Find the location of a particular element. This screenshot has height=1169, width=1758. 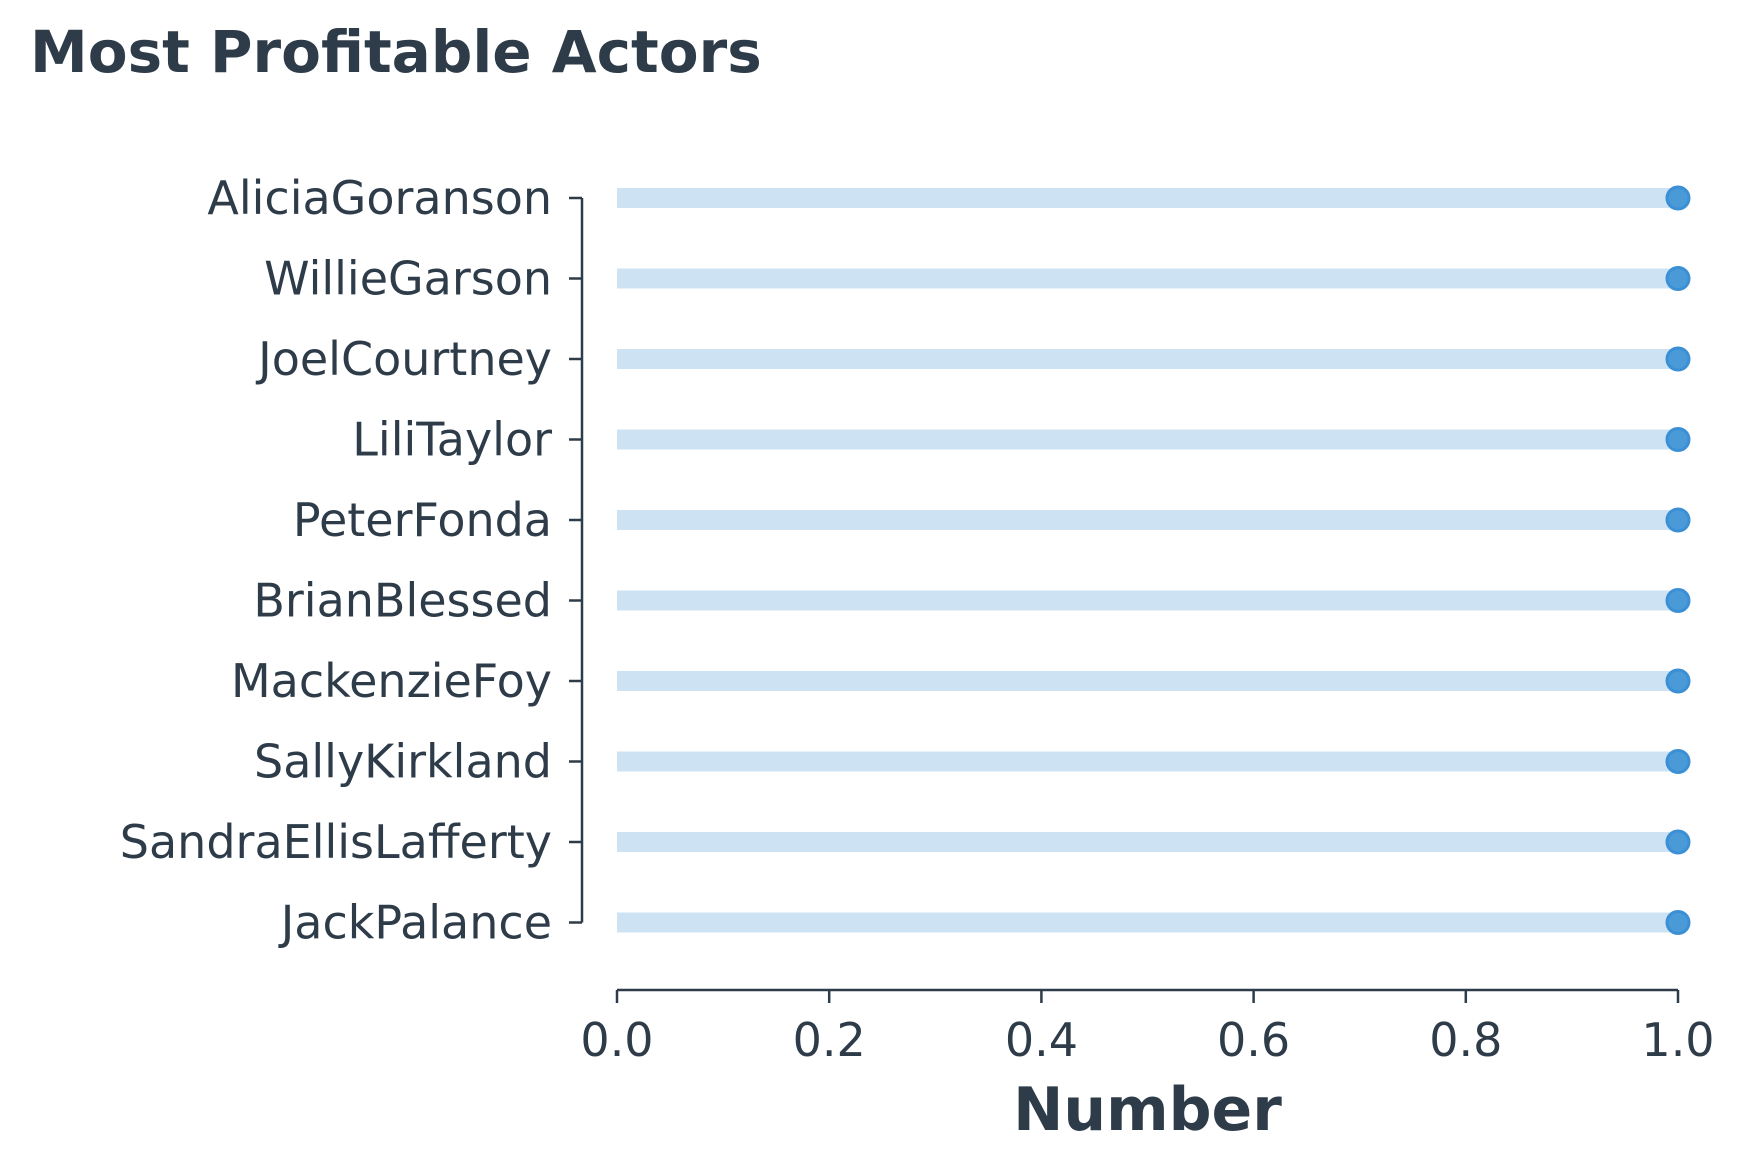

x-tick-label: 0.6 is located at coordinates (1253, 1040).